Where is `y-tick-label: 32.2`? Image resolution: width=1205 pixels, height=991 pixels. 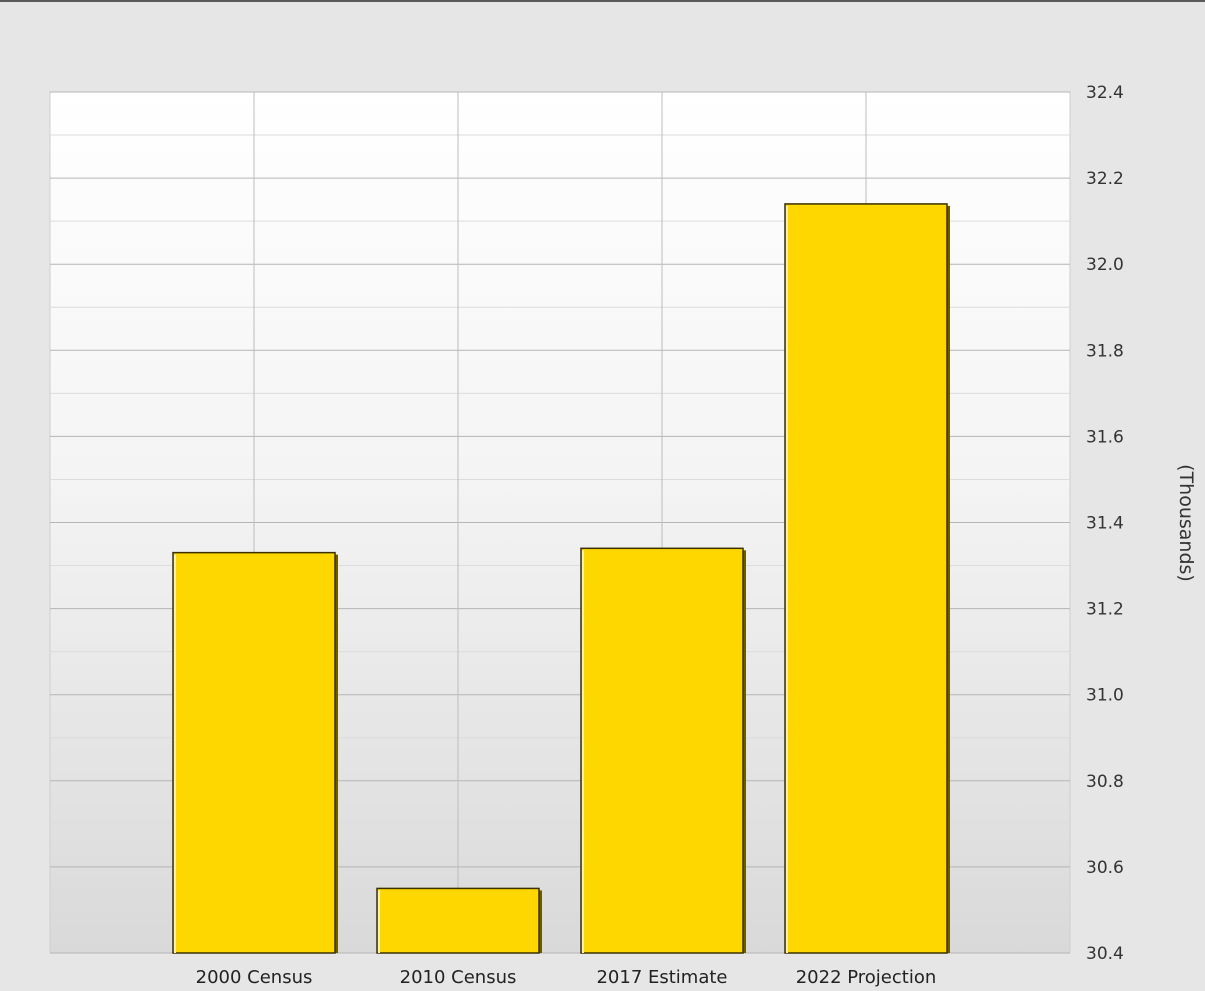 y-tick-label: 32.2 is located at coordinates (1105, 179).